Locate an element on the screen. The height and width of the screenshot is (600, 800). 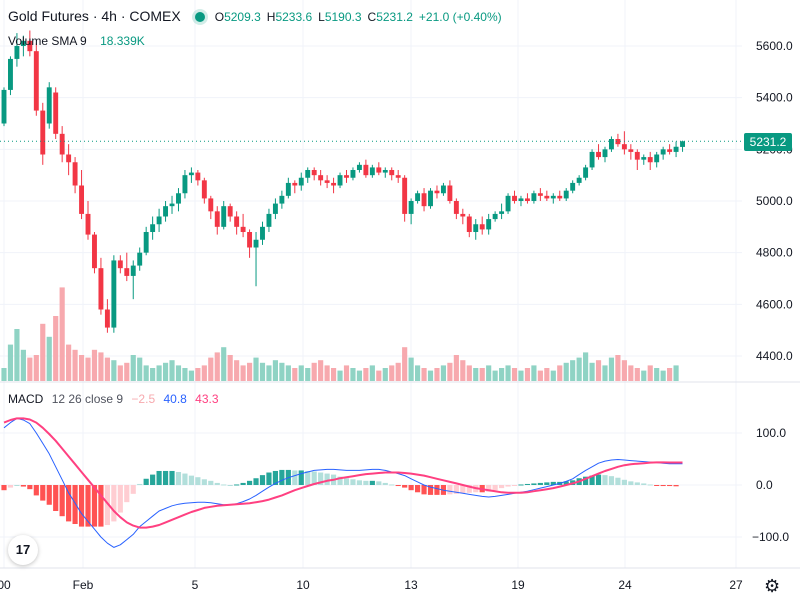
settings-gear-icon: ⚙ is located at coordinates (772, 586).